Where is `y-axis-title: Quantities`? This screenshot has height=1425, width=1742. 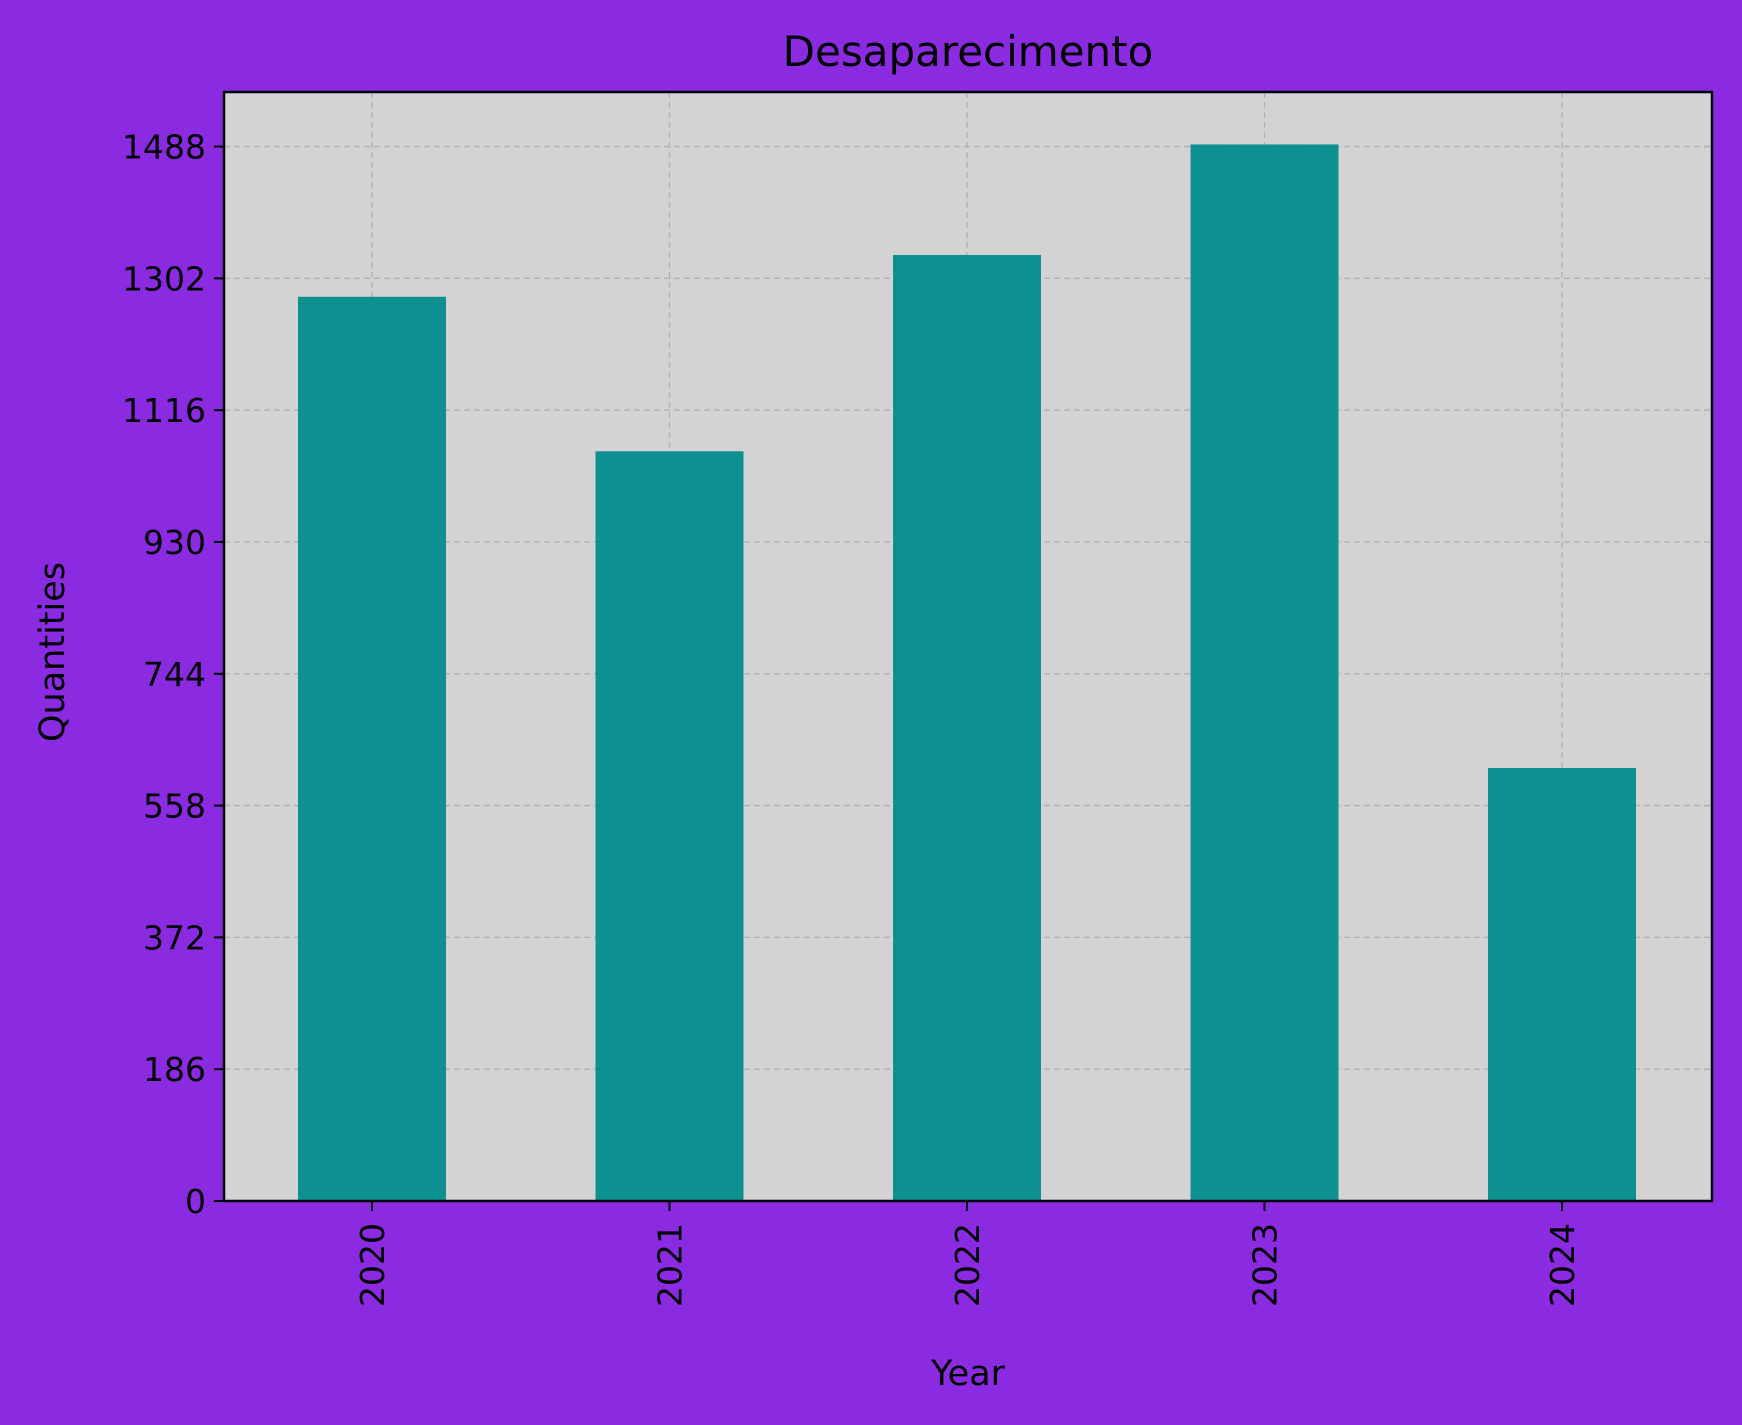 y-axis-title: Quantities is located at coordinates (53, 652).